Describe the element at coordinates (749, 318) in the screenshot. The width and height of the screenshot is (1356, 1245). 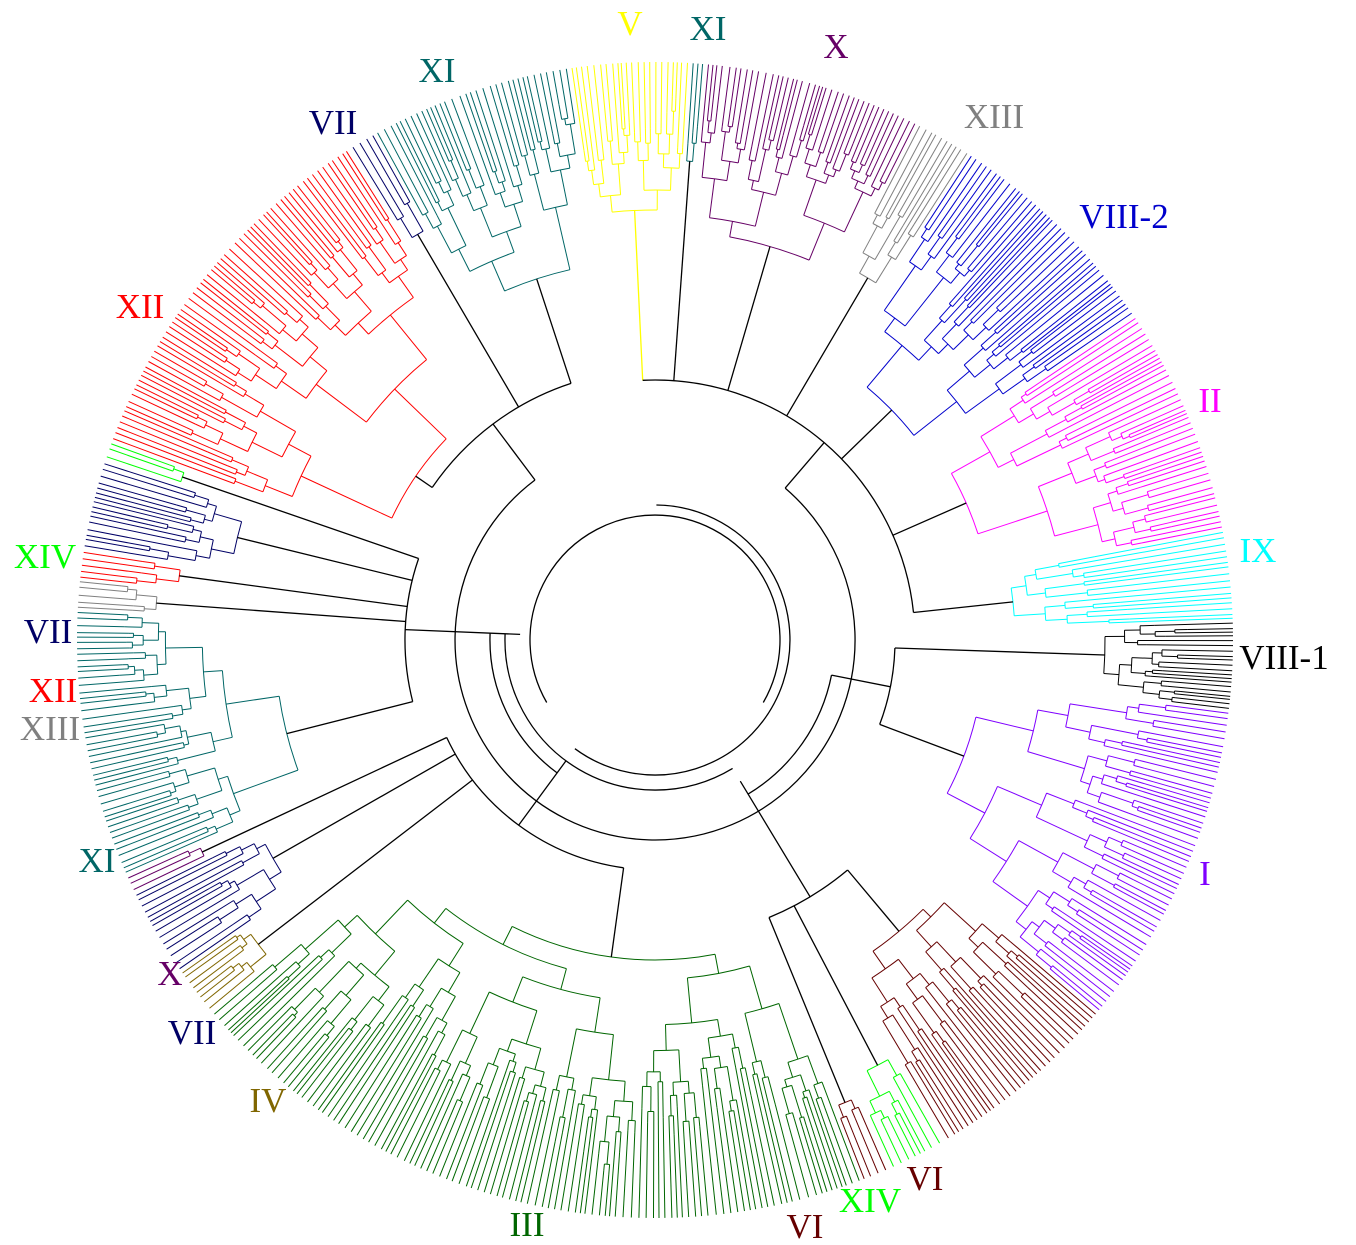
I see `backbone-branch` at that location.